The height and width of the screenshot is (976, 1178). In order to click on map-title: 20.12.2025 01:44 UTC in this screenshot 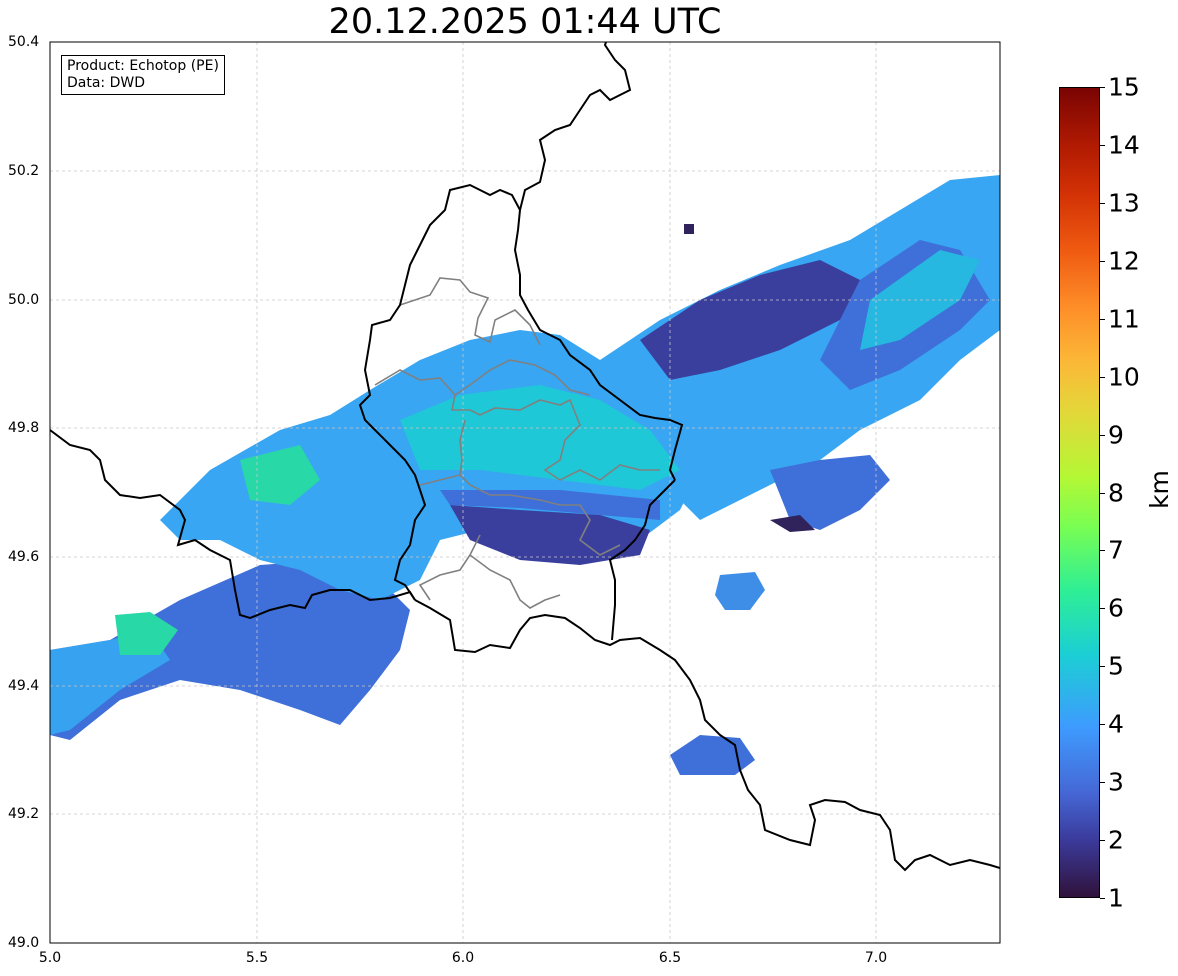, I will do `click(525, 22)`.